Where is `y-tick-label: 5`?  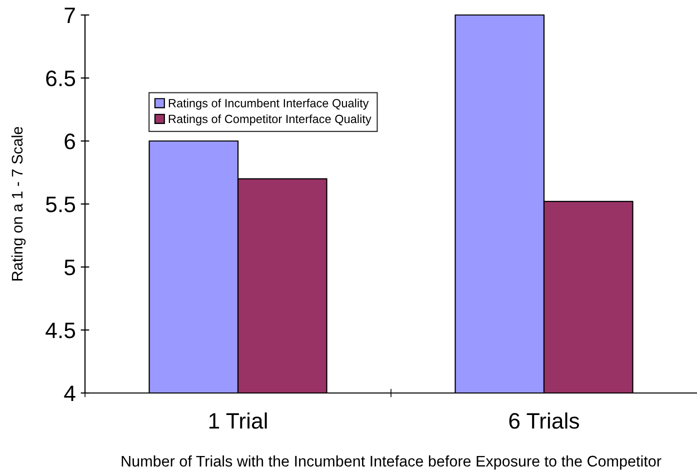
y-tick-label: 5 is located at coordinates (70, 268).